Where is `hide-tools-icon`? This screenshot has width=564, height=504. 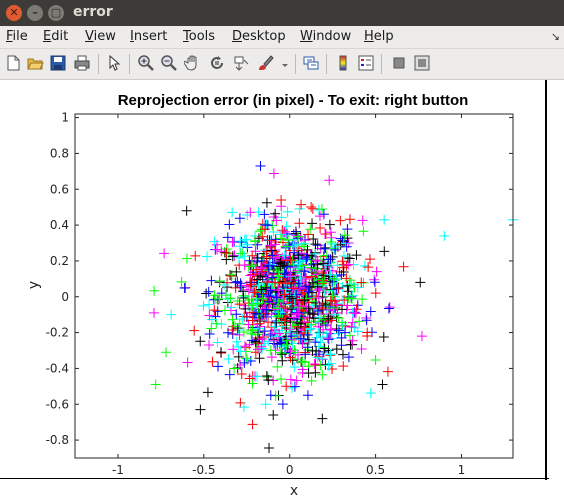
hide-tools-icon is located at coordinates (399, 63).